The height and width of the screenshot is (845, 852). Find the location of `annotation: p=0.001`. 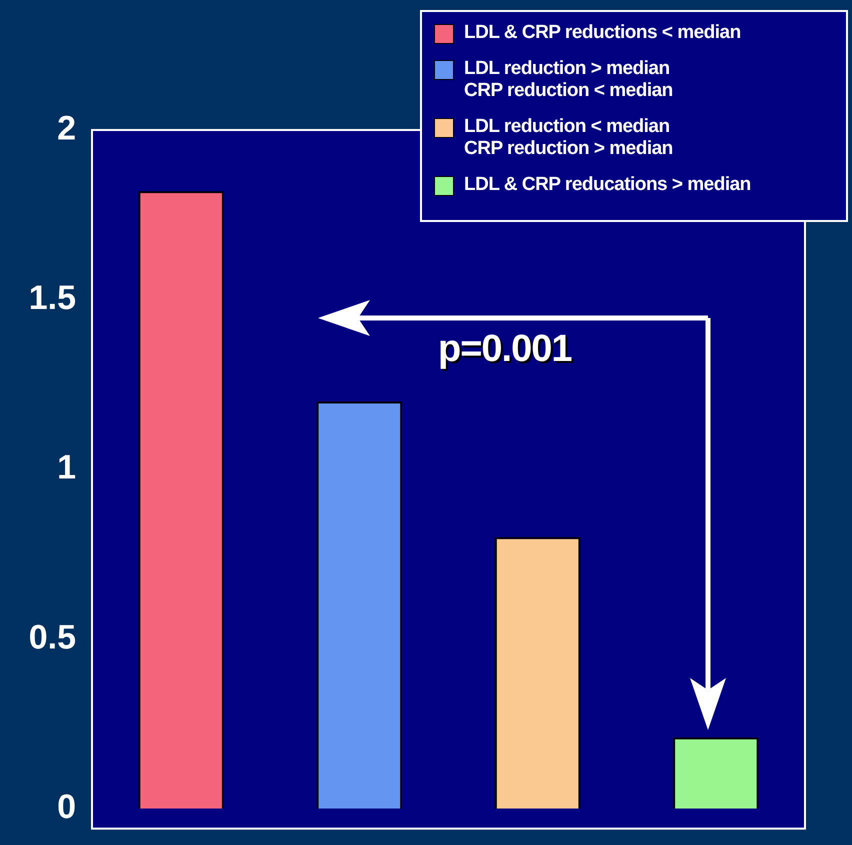

annotation: p=0.001 is located at coordinates (505, 349).